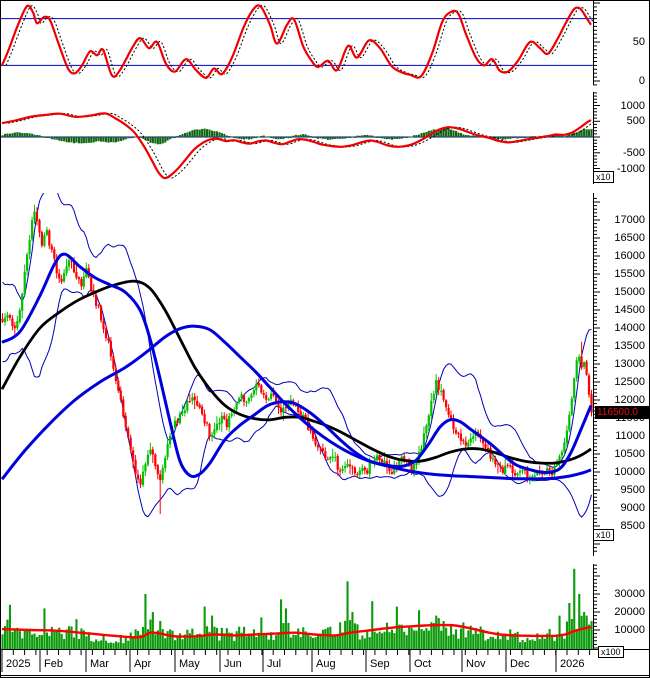 The height and width of the screenshot is (678, 650). Describe the element at coordinates (629, 400) in the screenshot. I see `y-axis-label: 12000` at that location.